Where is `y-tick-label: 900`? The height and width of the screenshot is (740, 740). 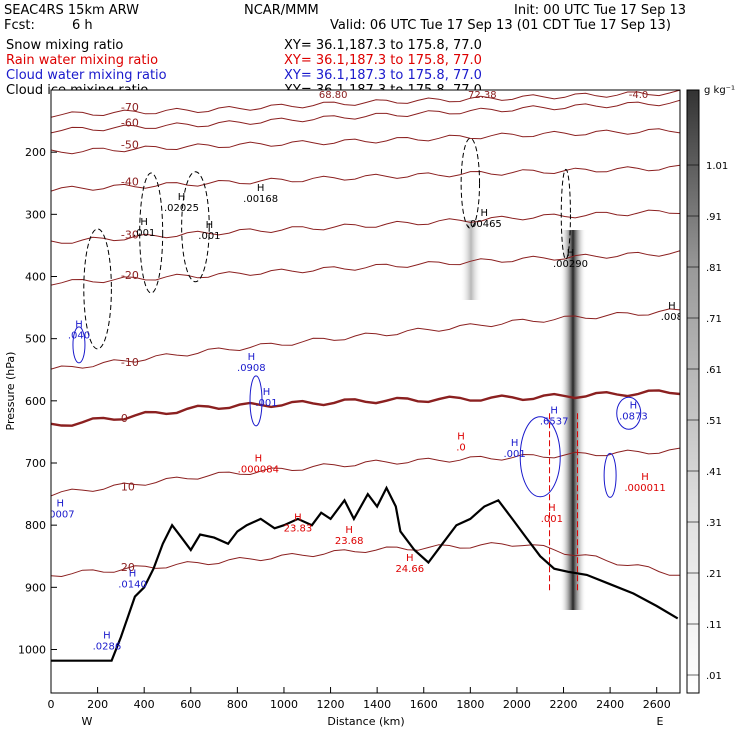
y-tick-label: 900 is located at coordinates (35, 587).